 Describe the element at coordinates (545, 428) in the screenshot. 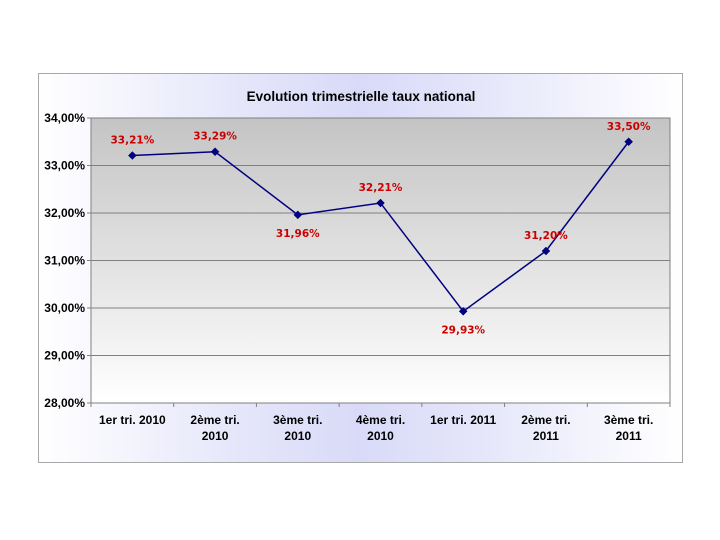

I see `x-tick-label: 2ème tri. 2011` at that location.